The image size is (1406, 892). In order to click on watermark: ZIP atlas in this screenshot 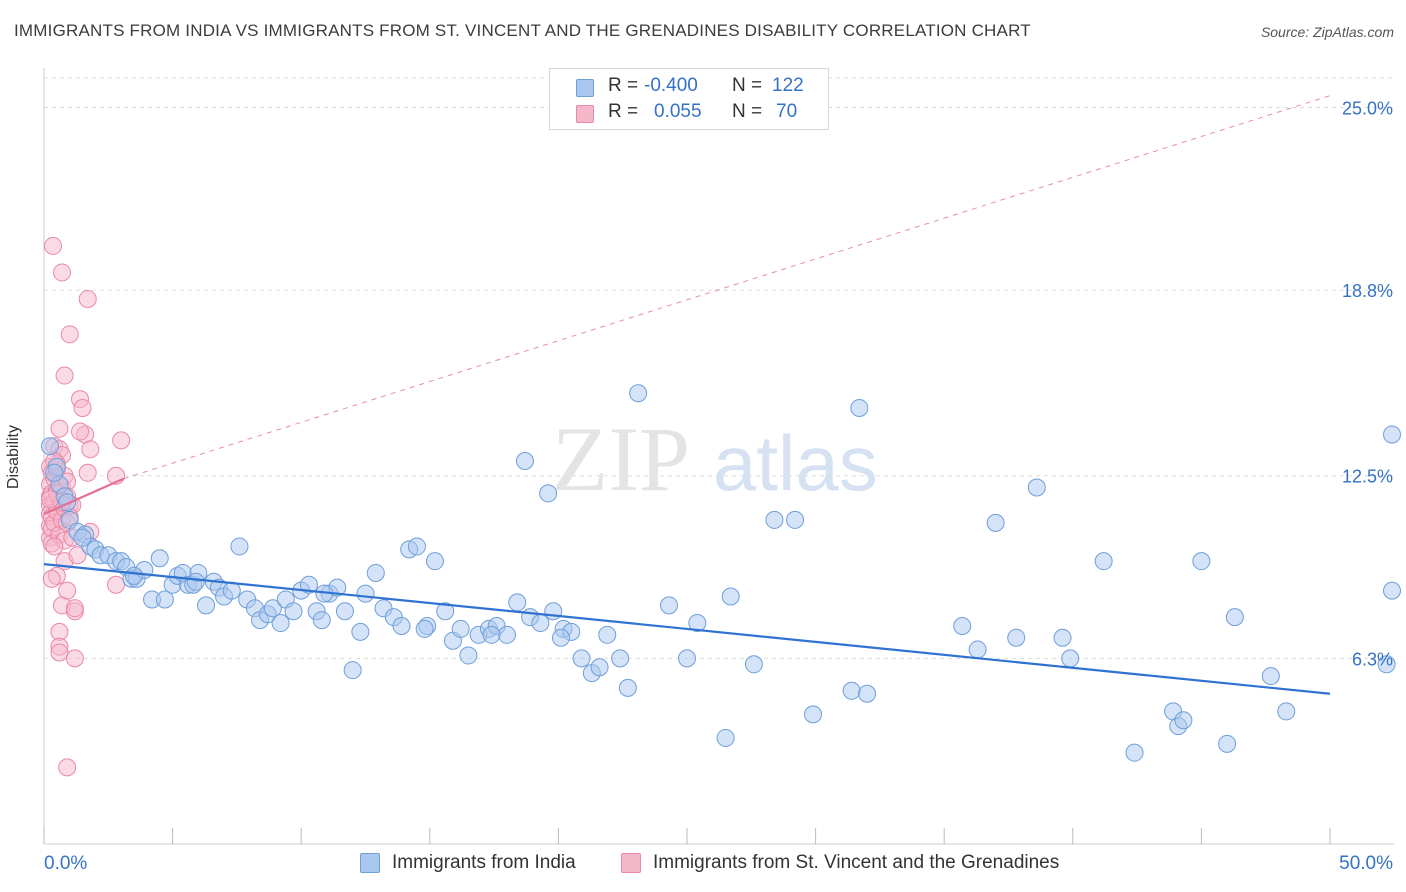, I will do `click(715, 459)`.